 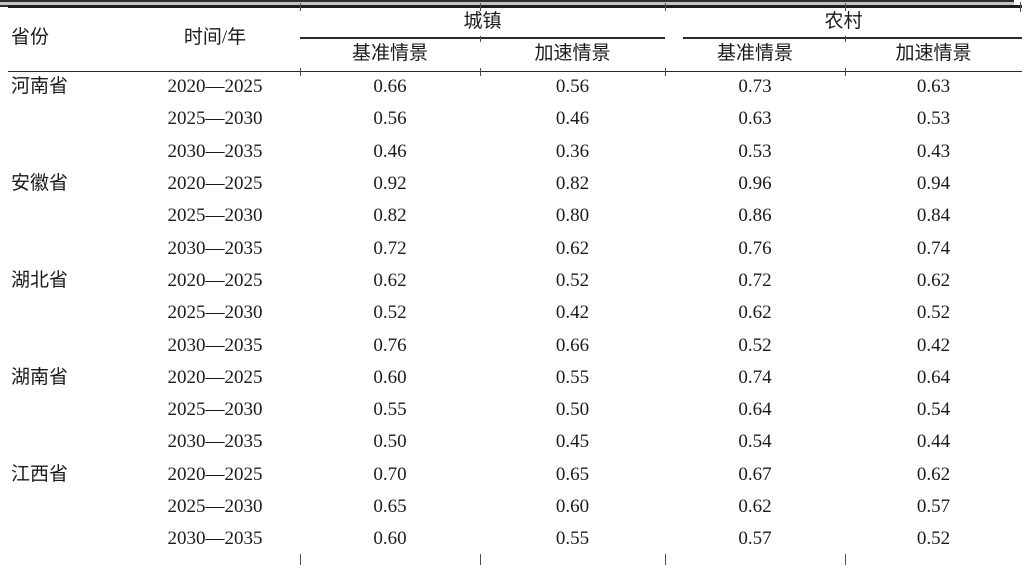 I want to click on rural-baseline-cell: 0.54, so click(x=755, y=442).